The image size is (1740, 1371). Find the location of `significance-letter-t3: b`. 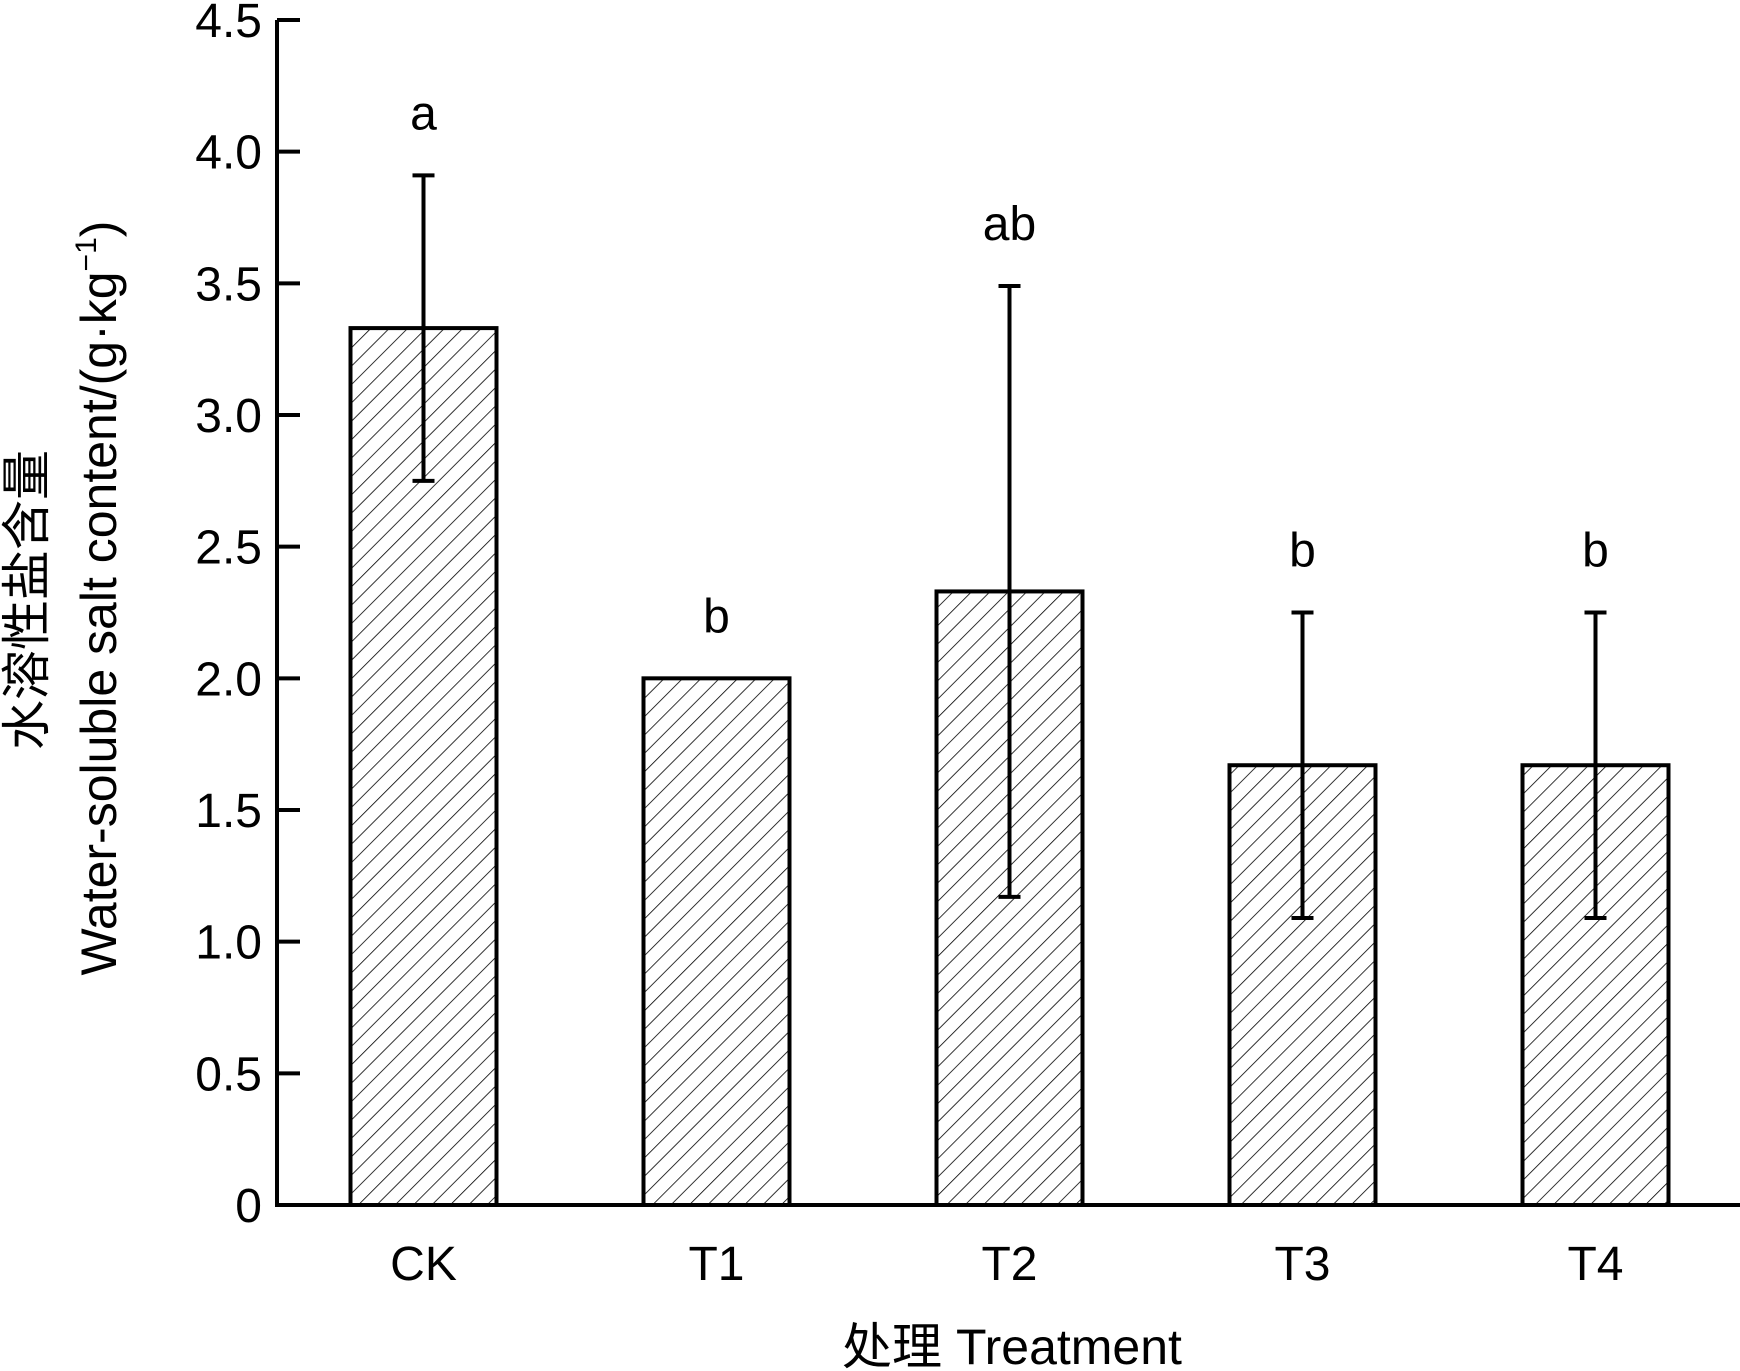

significance-letter-t3: b is located at coordinates (1302, 551).